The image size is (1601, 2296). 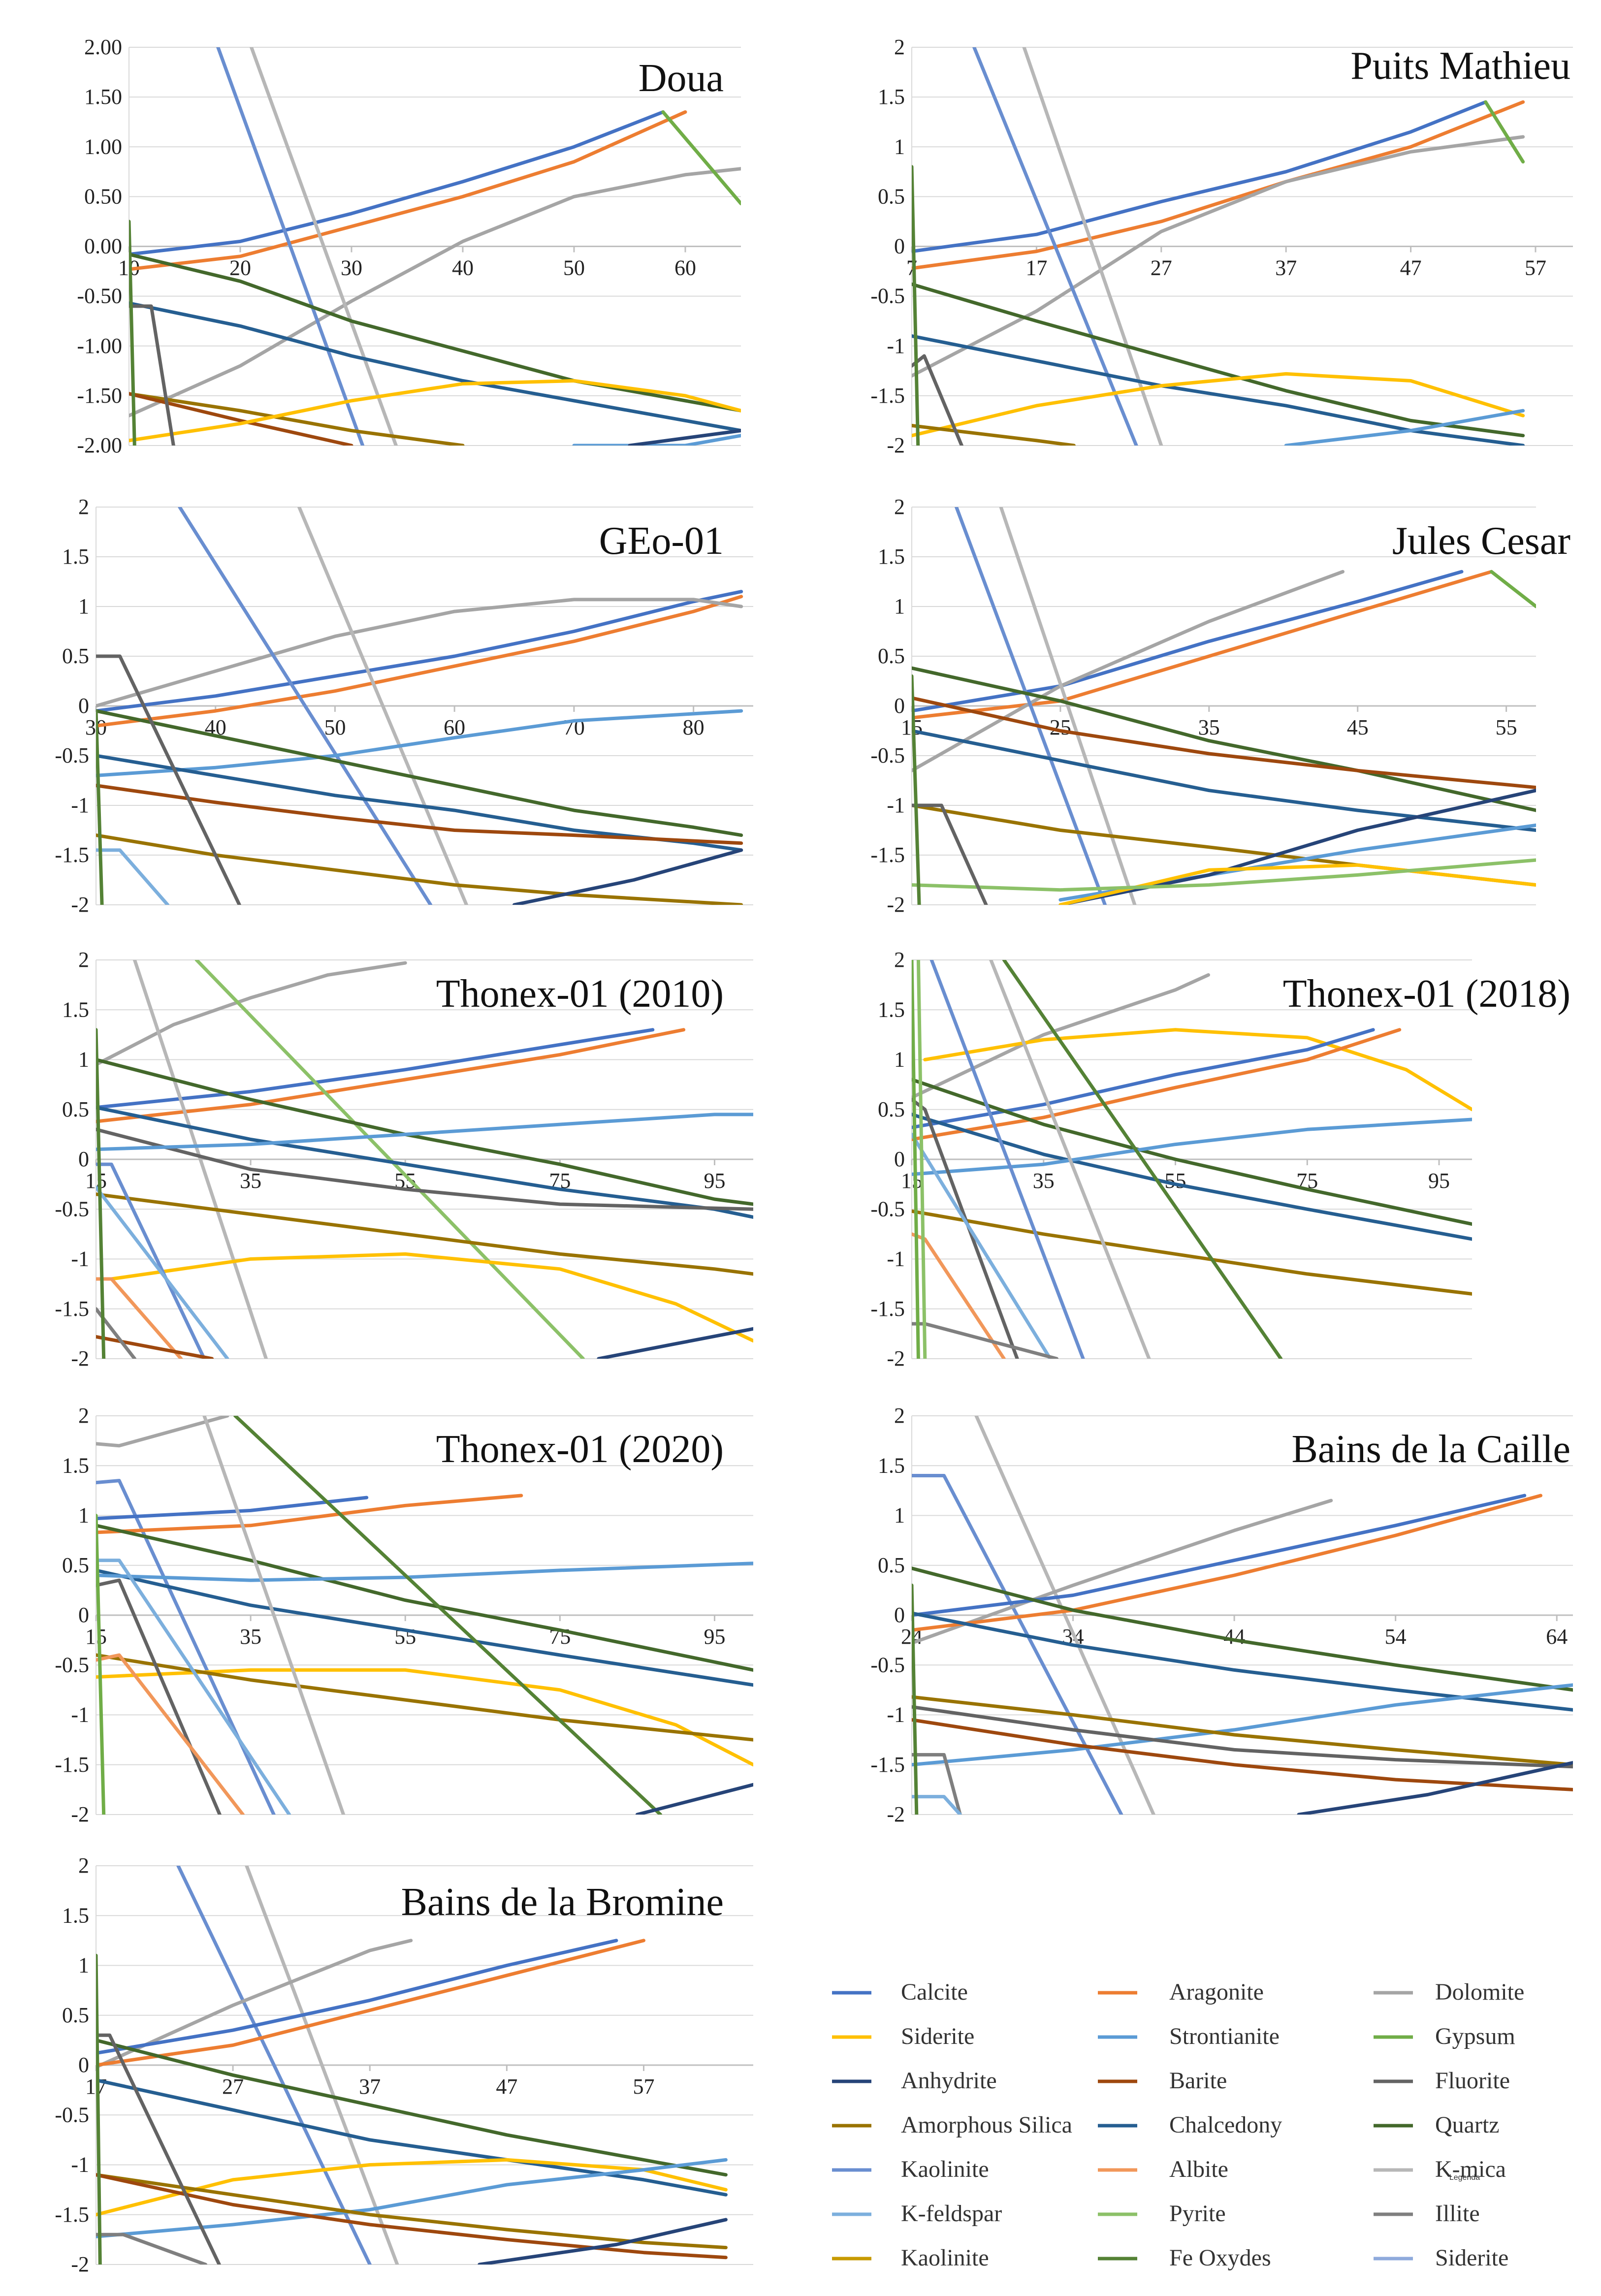 What do you see at coordinates (1189, 2036) in the screenshot?
I see `legend-item-strontianite: Strontianite` at bounding box center [1189, 2036].